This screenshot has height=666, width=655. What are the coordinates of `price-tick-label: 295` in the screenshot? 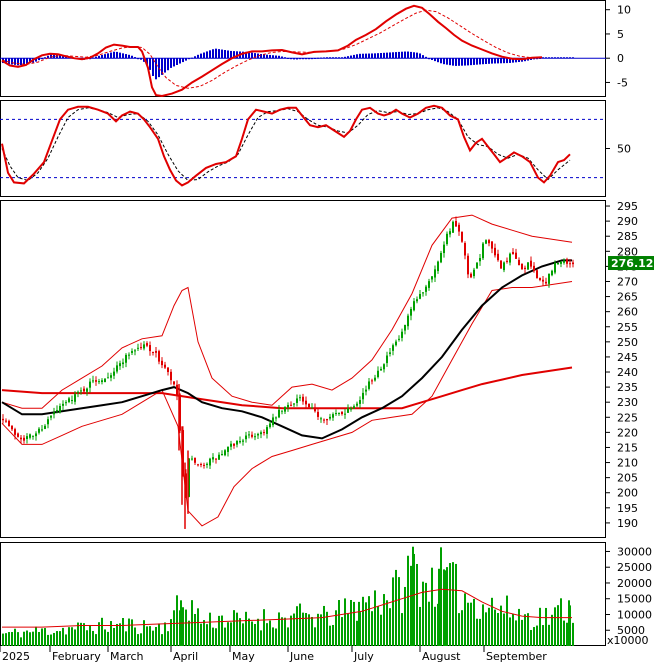 It's located at (627, 206).